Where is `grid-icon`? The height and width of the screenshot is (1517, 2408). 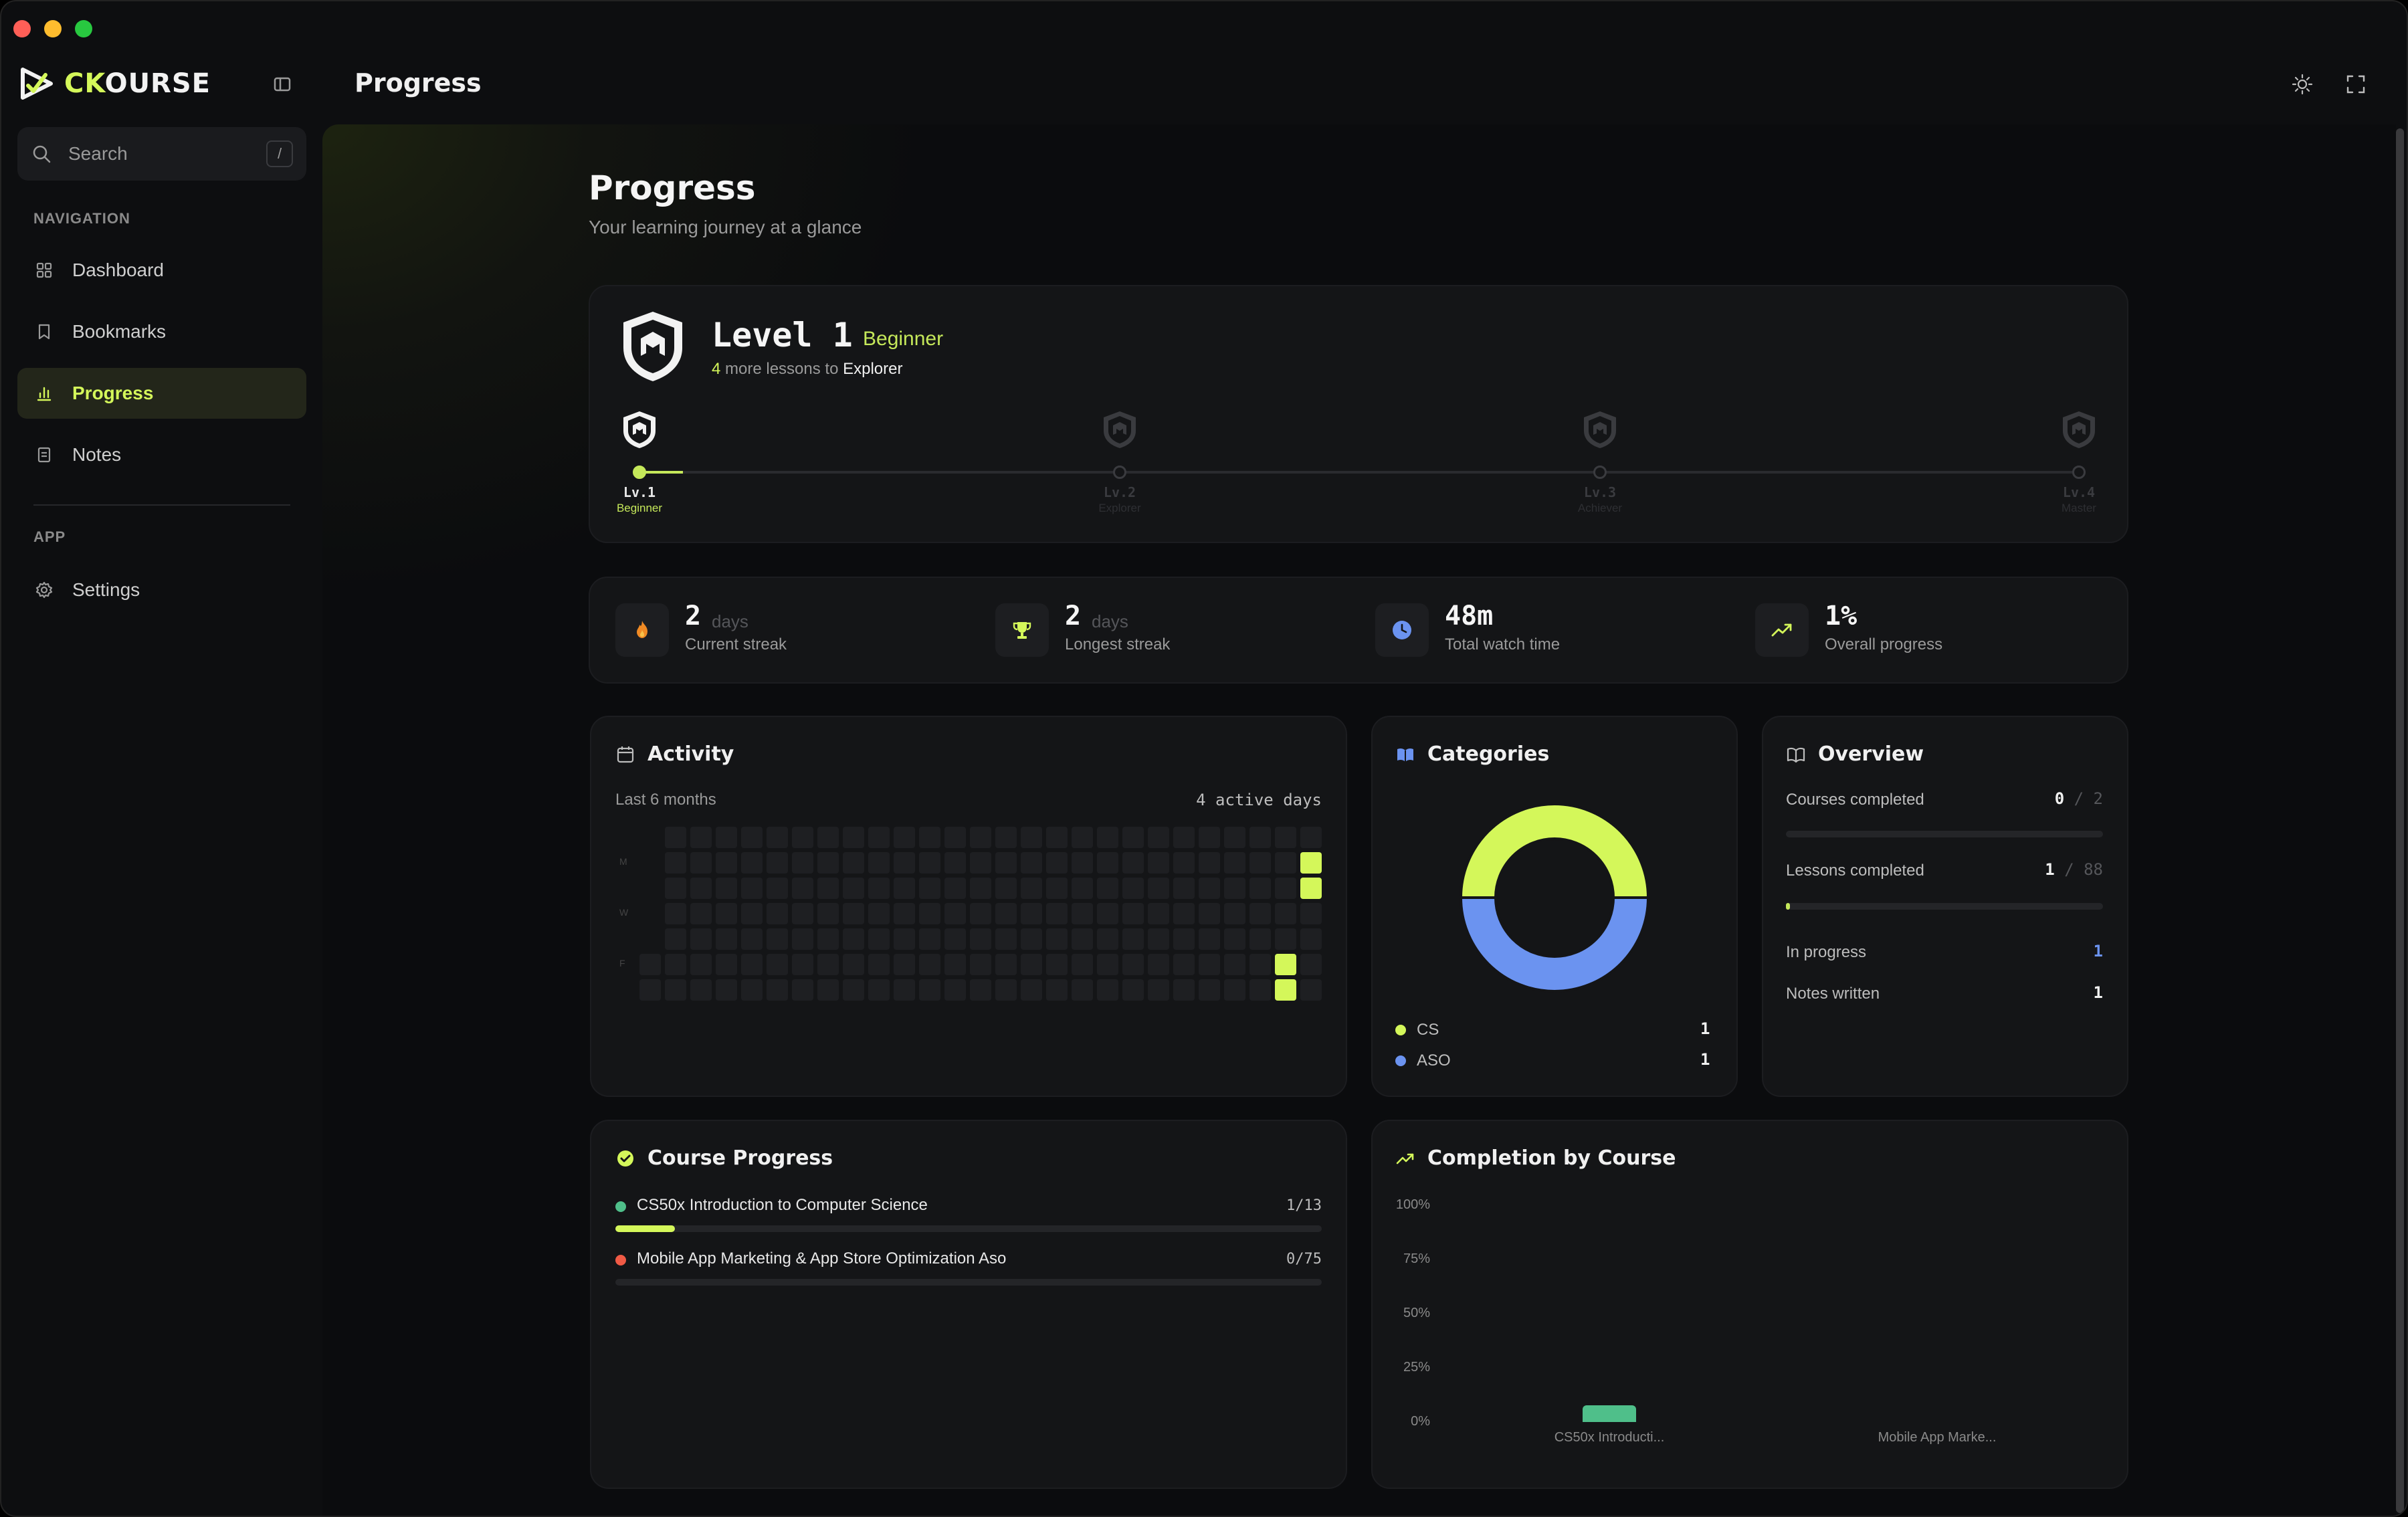
grid-icon is located at coordinates (44, 270).